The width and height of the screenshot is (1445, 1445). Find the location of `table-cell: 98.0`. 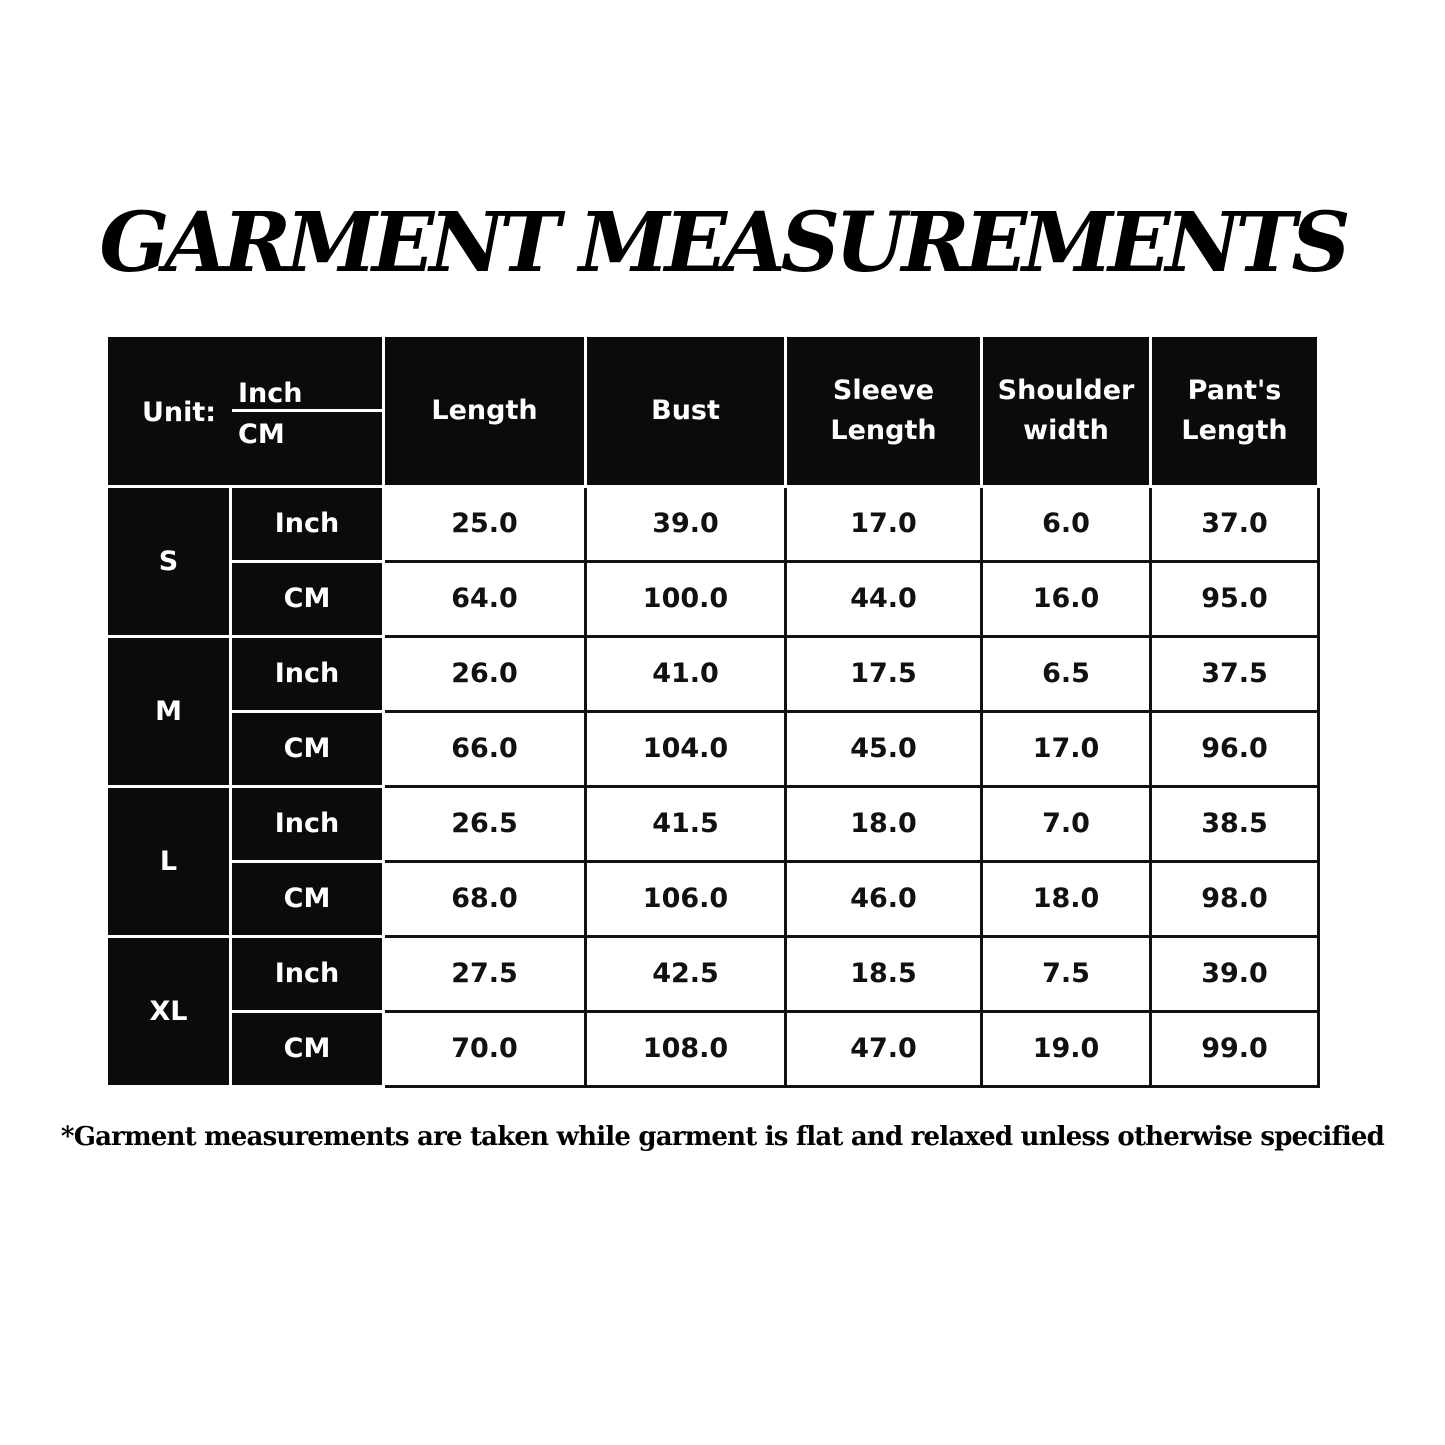

table-cell: 98.0 is located at coordinates (1236, 900).